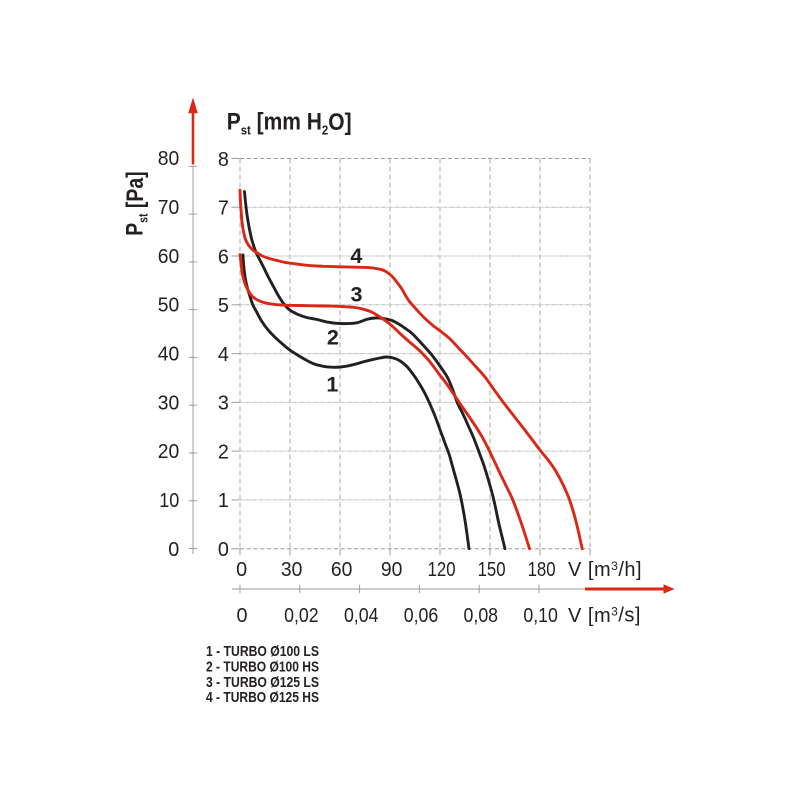 Image resolution: width=800 pixels, height=805 pixels. I want to click on svg-text: 10, so click(169, 501).